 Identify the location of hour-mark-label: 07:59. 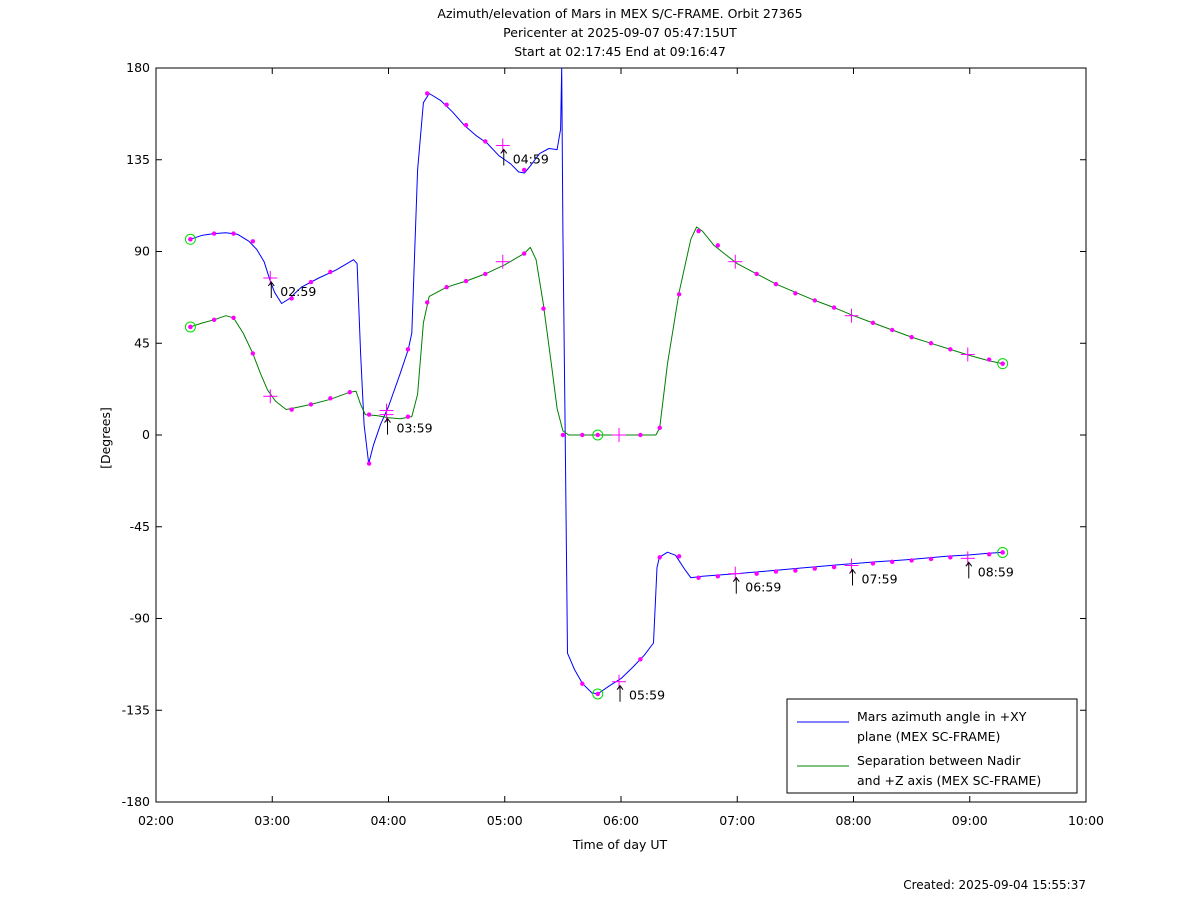
(880, 578).